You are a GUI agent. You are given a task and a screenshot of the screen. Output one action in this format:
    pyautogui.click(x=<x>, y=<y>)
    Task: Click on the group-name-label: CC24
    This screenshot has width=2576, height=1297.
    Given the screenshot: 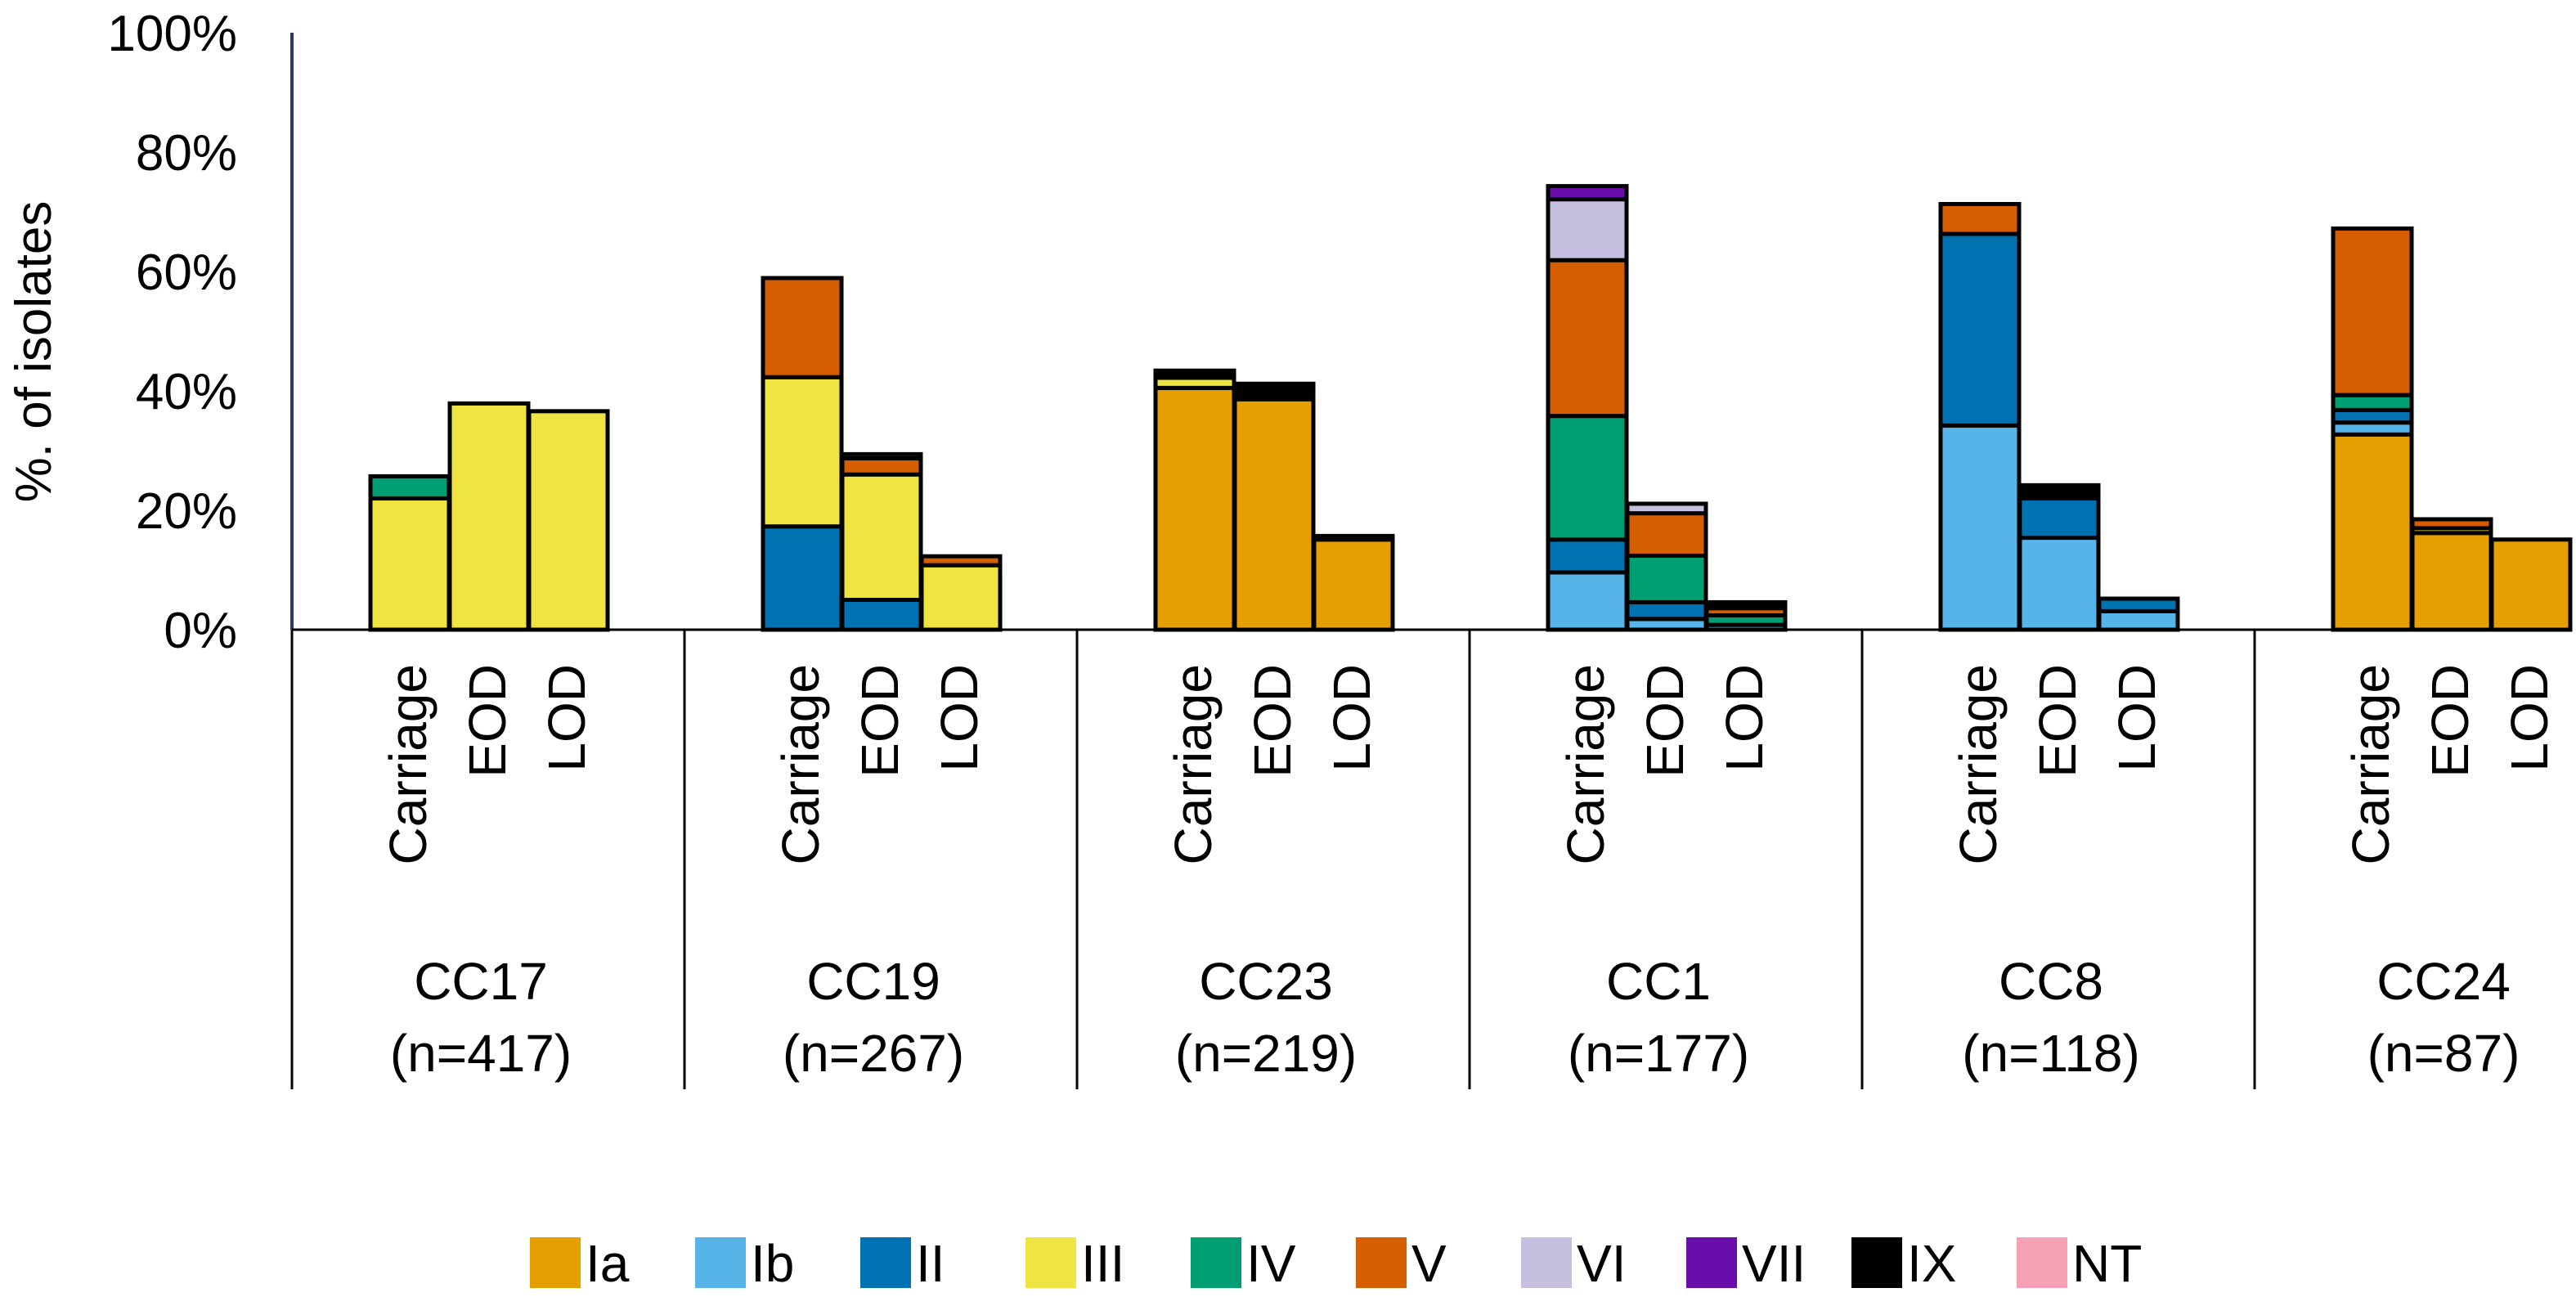 What is the action you would take?
    pyautogui.click(x=2444, y=981)
    